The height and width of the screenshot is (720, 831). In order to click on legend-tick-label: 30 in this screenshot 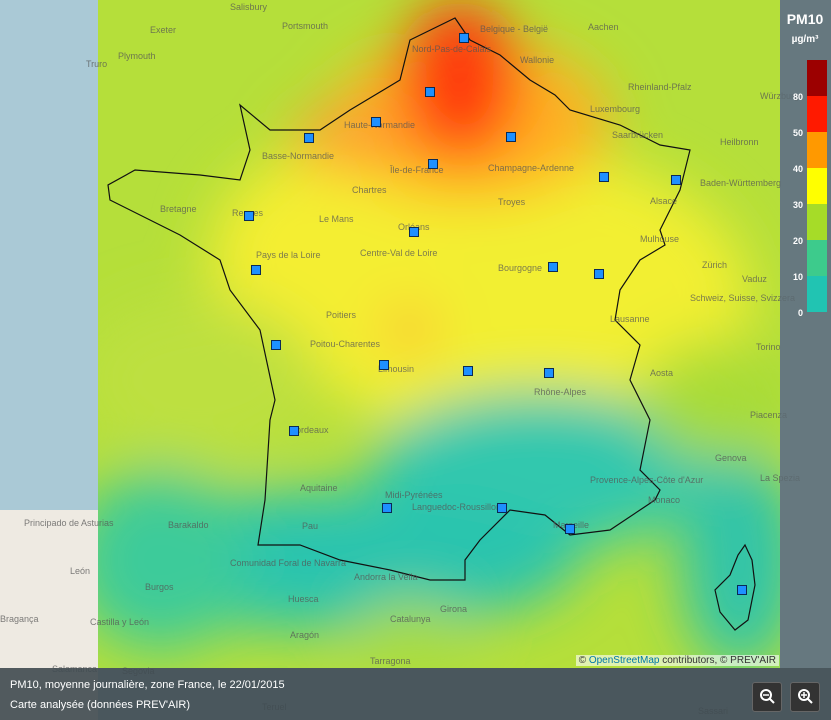, I will do `click(798, 205)`.